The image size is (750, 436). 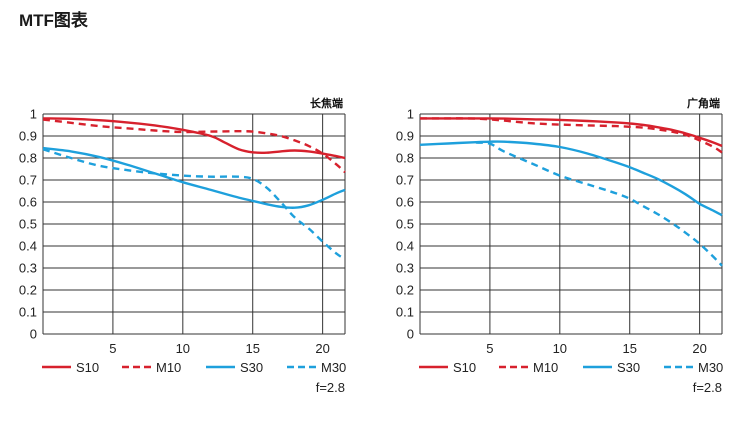 I want to click on page-title: MTF图表, so click(x=53, y=20).